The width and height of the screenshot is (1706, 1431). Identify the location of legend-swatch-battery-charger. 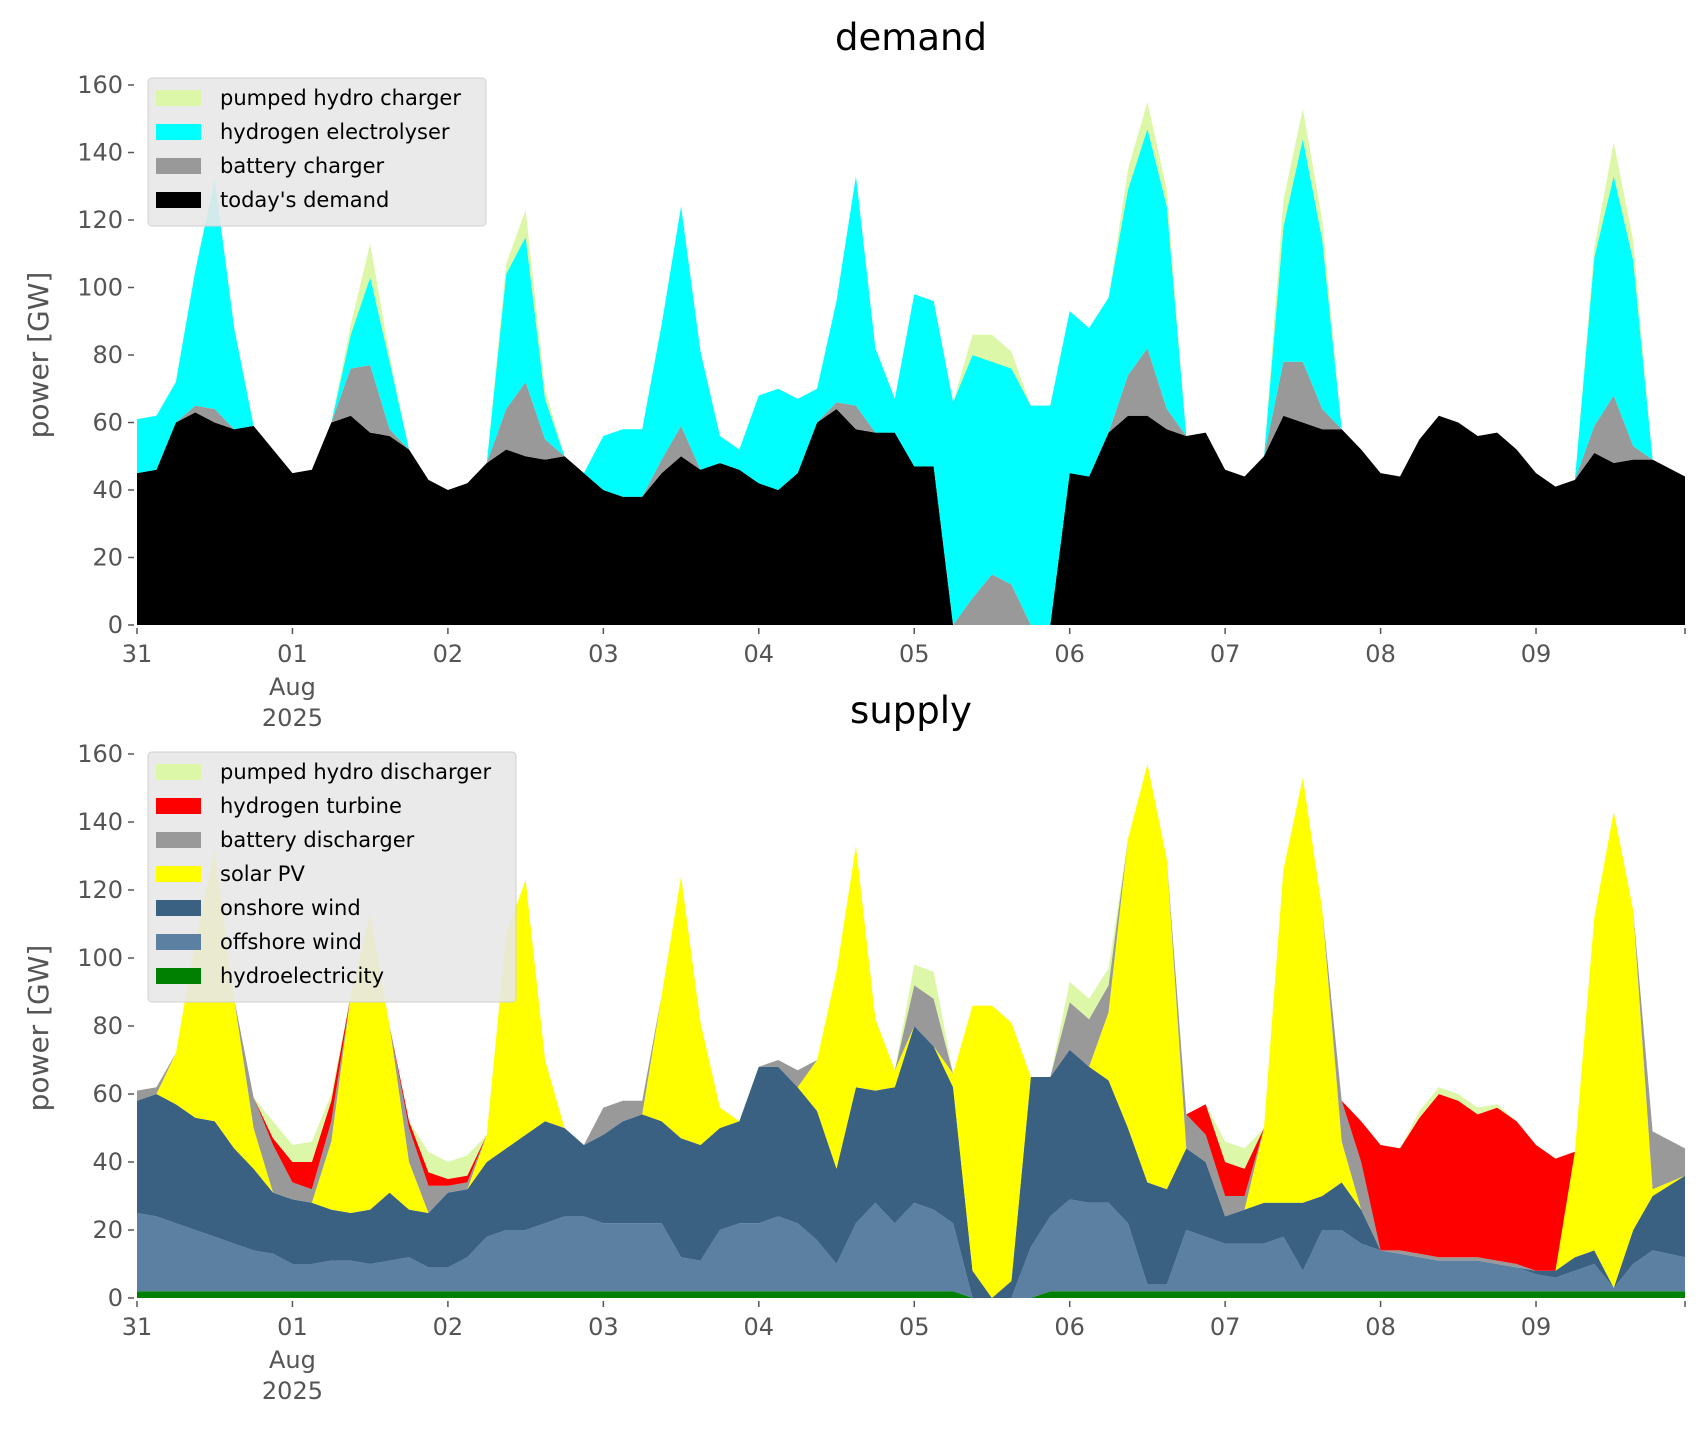
(178, 166).